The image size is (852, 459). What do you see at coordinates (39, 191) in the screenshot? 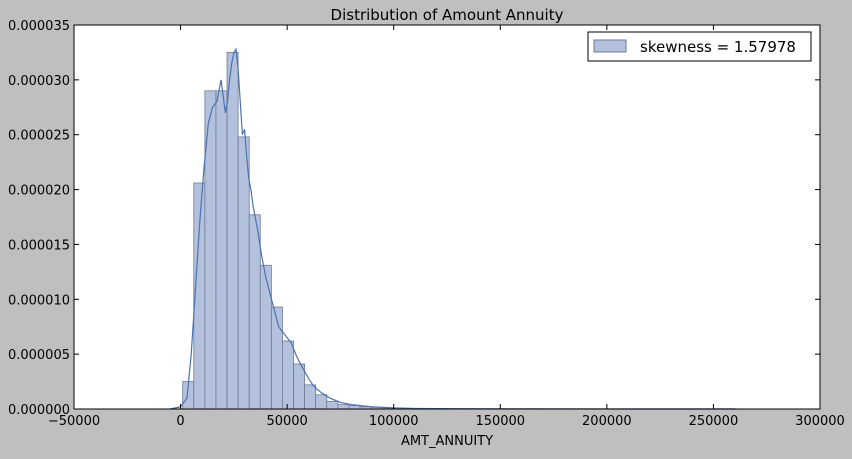
I see `y-tick-label: 0.000020` at bounding box center [39, 191].